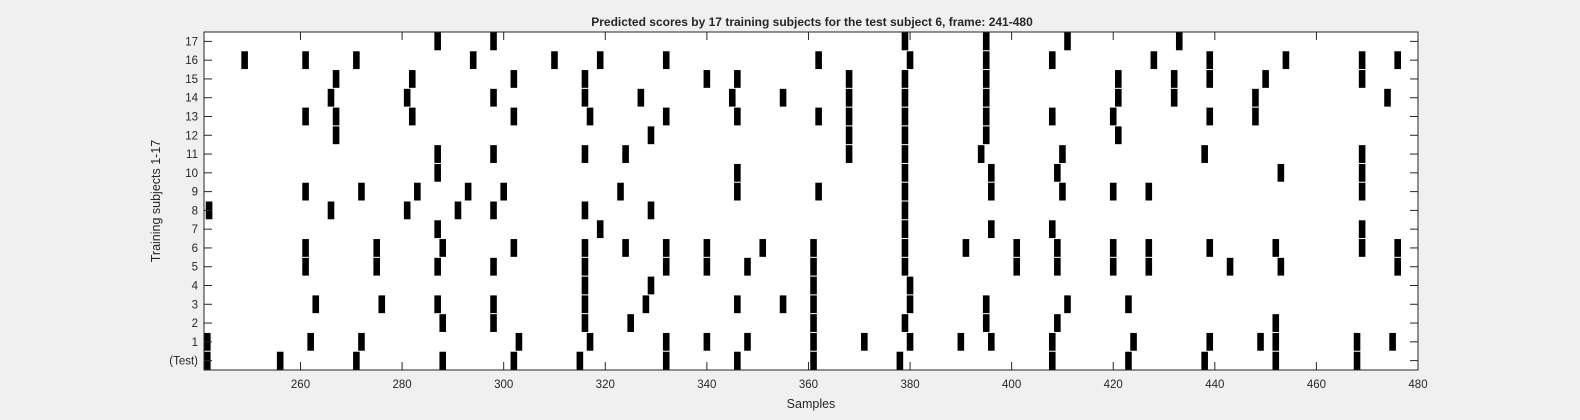  I want to click on y-tick-label: 11, so click(192, 155).